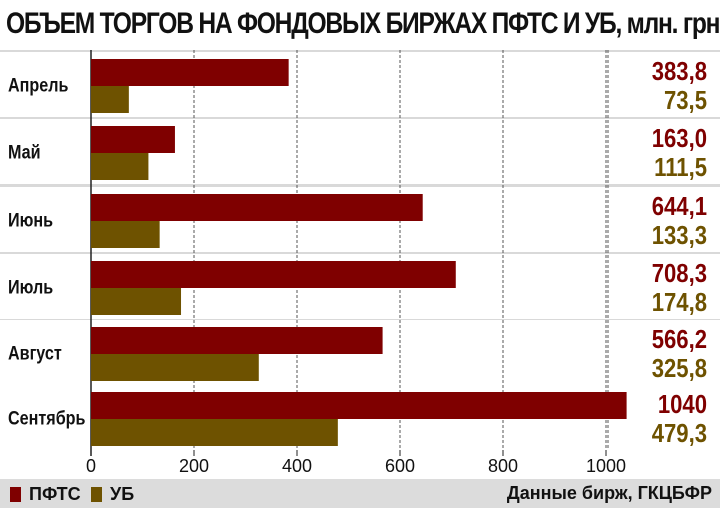  Describe the element at coordinates (503, 466) in the screenshot. I see `x-tick-label: 800` at that location.